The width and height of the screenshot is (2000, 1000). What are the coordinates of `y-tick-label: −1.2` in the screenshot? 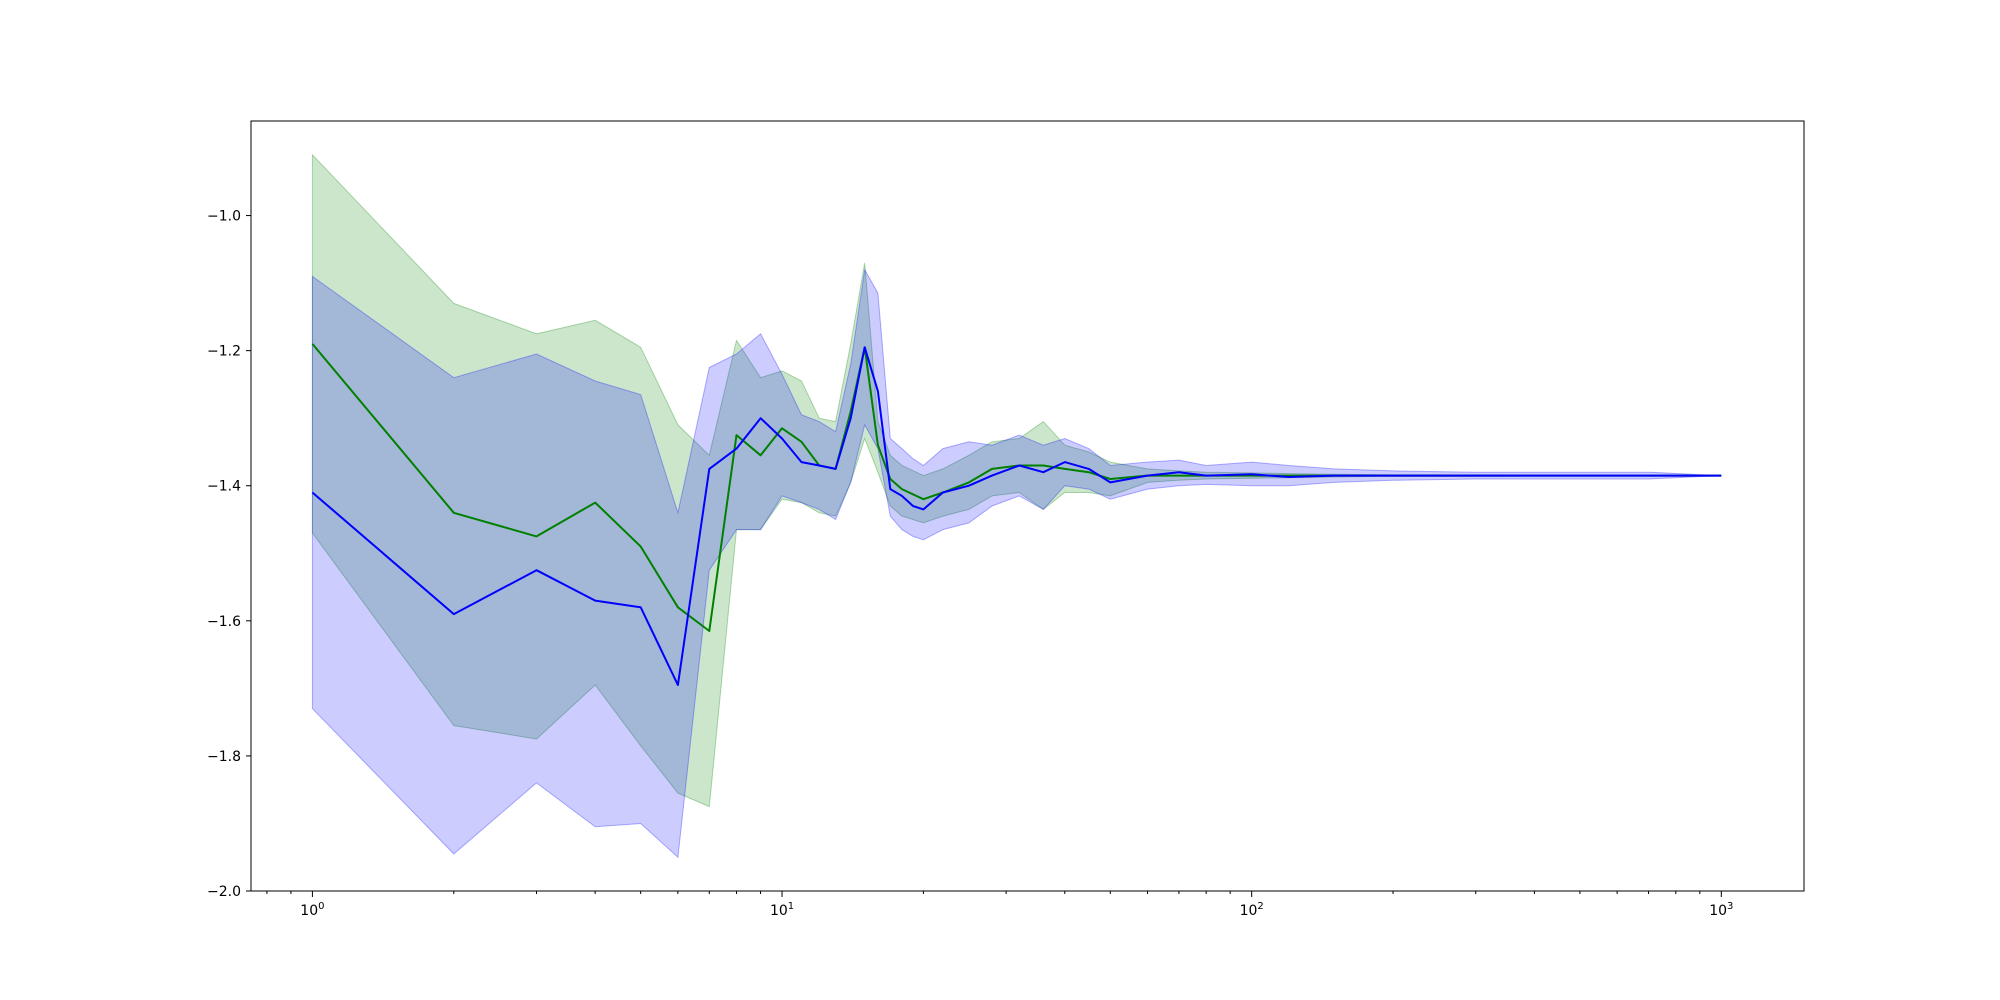 It's located at (224, 352).